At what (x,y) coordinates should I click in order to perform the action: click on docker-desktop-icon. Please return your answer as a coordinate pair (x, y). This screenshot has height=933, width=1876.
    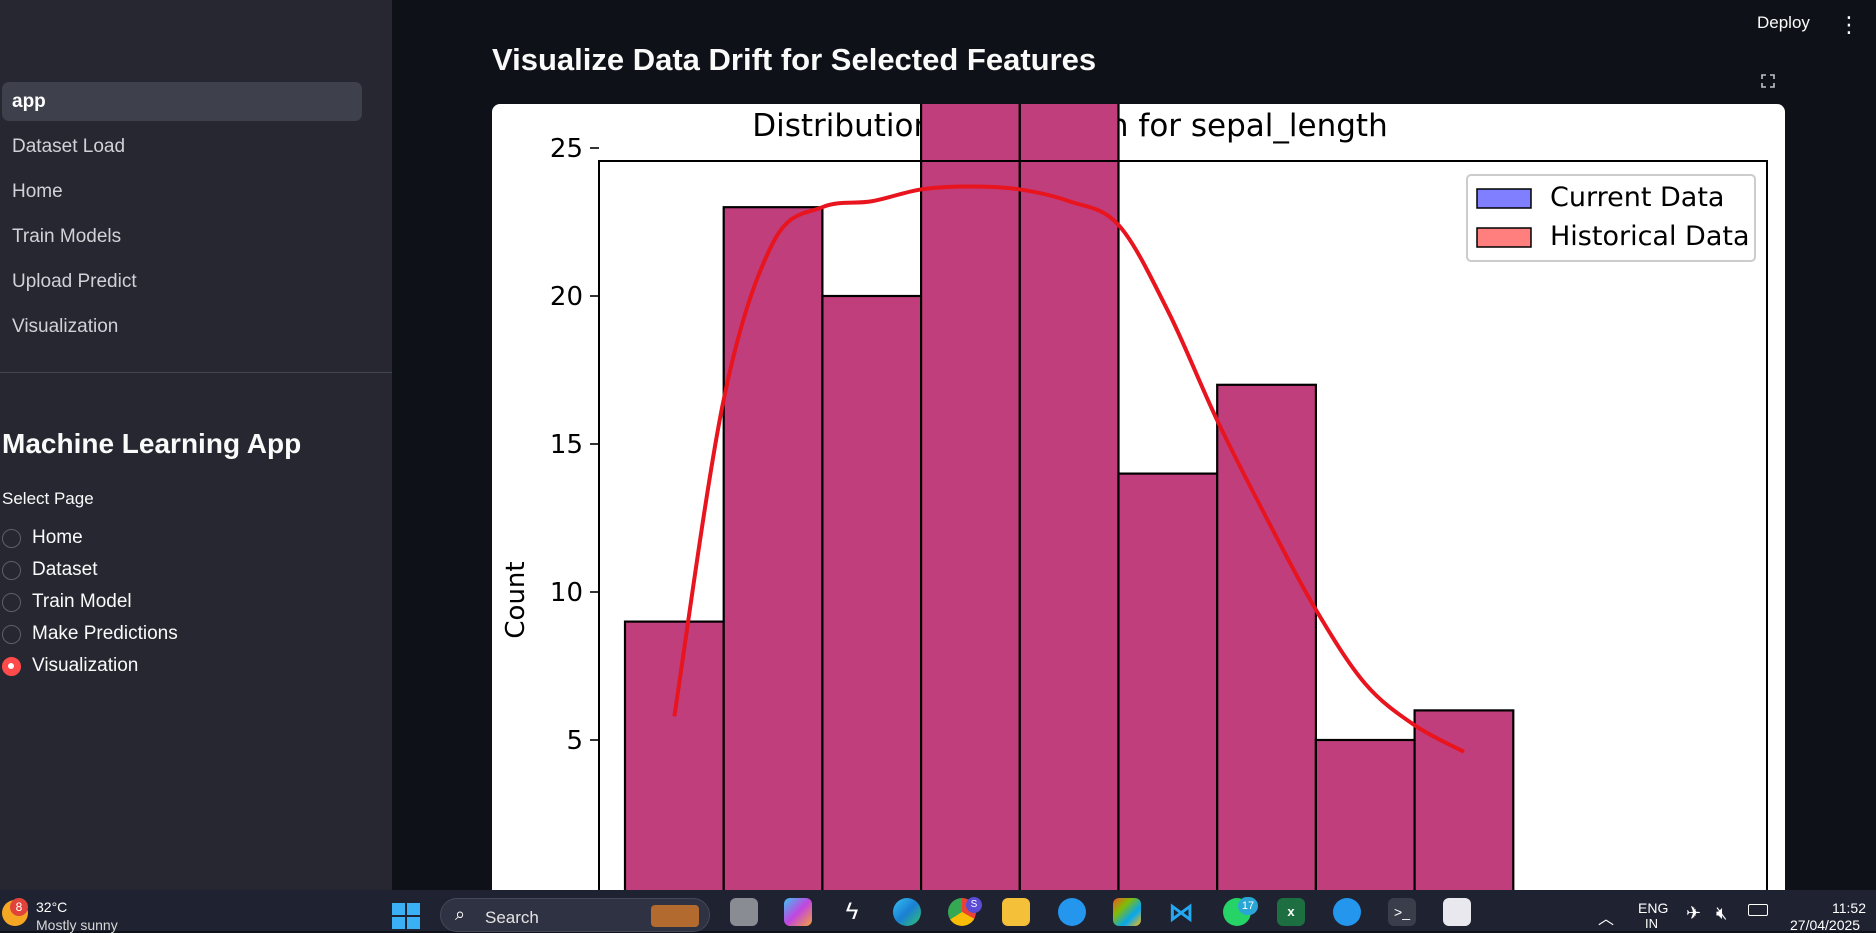
    Looking at the image, I should click on (1347, 912).